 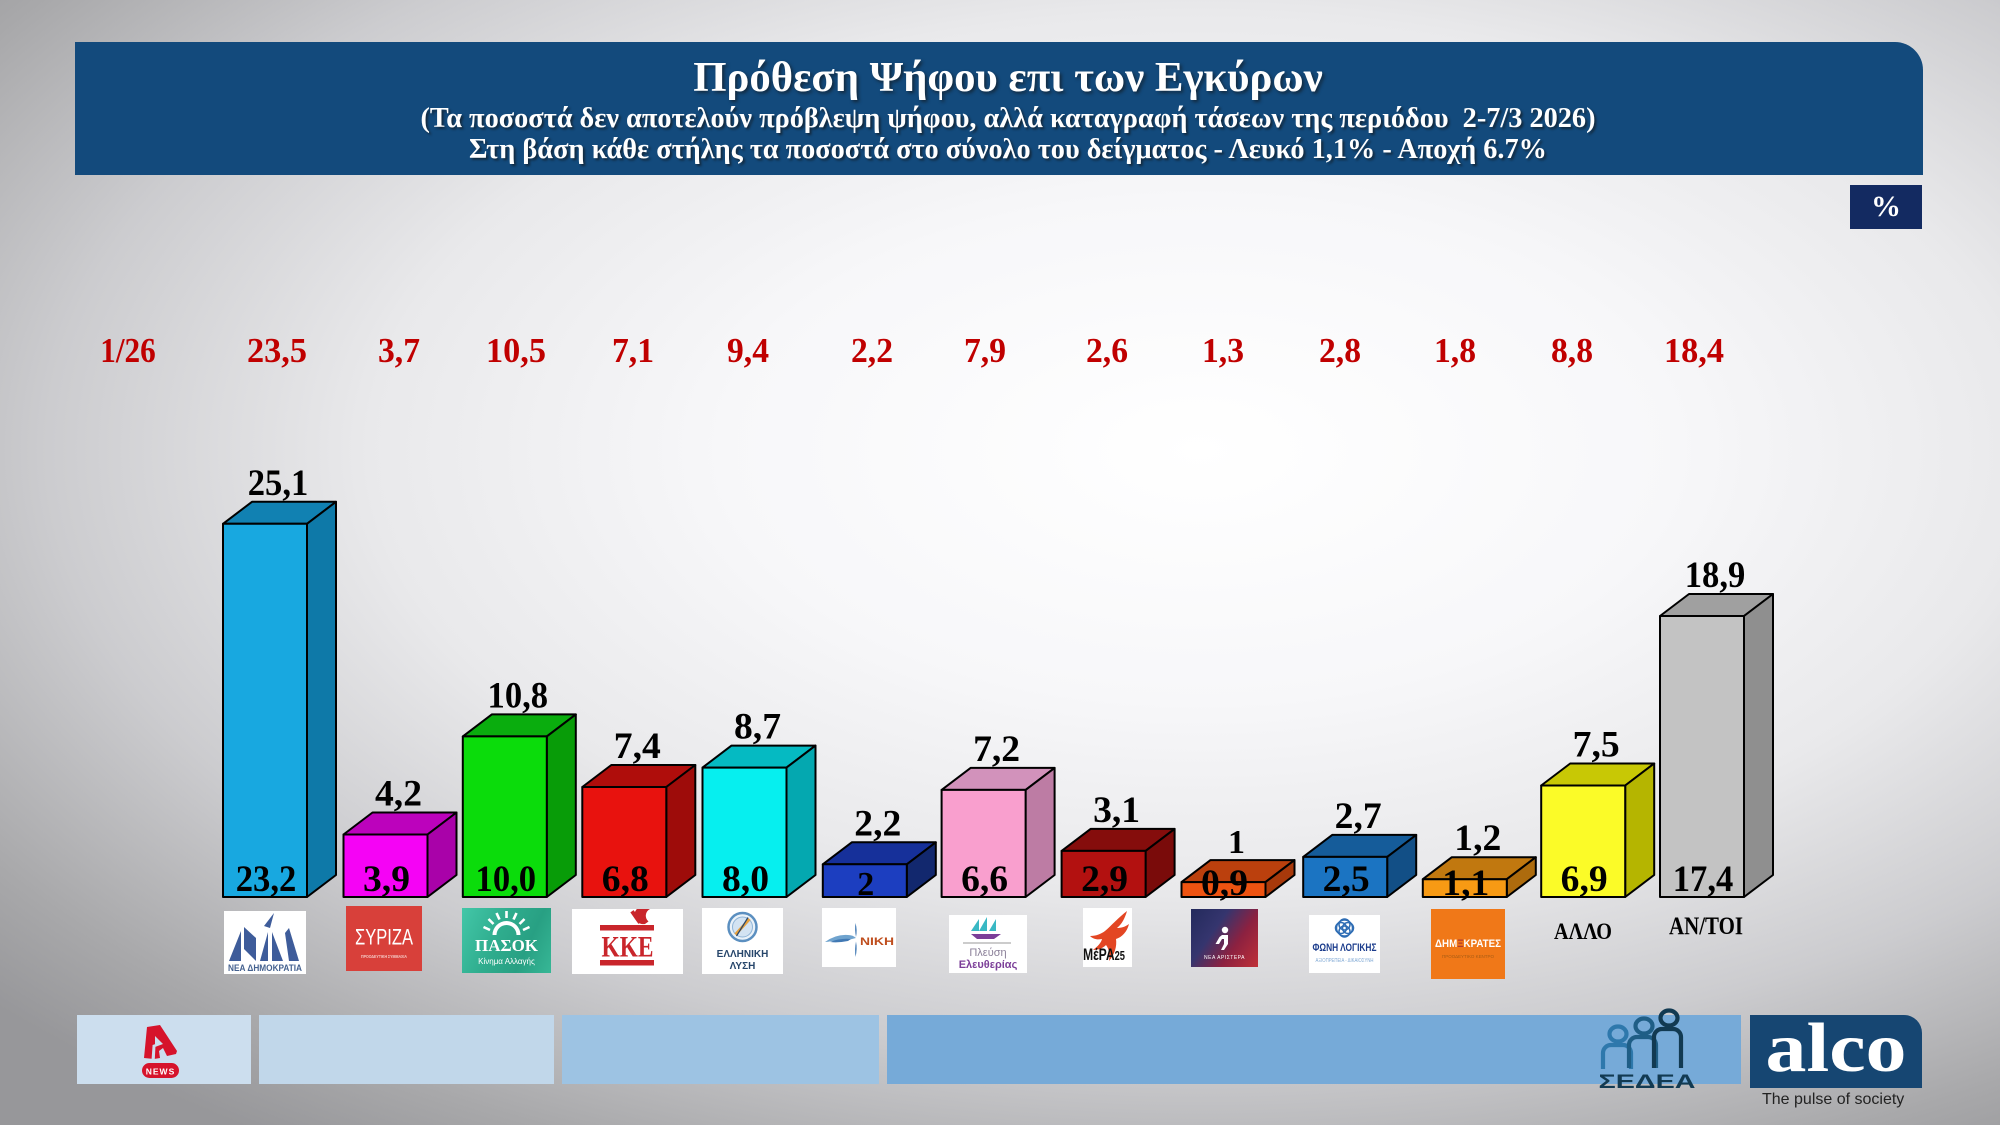 What do you see at coordinates (1455, 350) in the screenshot?
I see `svg-text: 1,8` at bounding box center [1455, 350].